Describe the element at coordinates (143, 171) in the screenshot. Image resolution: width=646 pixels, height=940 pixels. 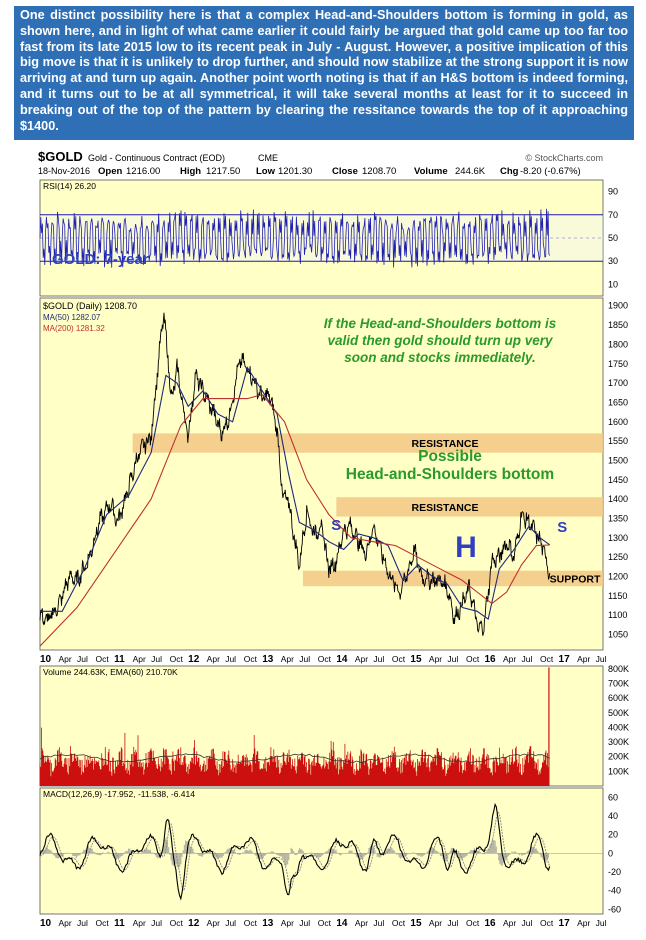
I see `open-value: 1216.00` at that location.